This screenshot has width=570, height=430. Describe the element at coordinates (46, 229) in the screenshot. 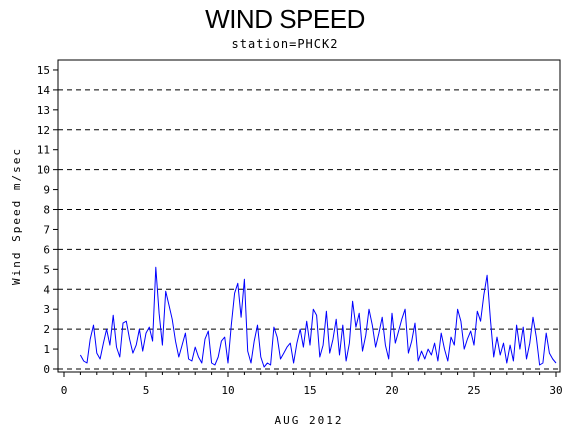

I see `y-tick-label-7: 7` at that location.